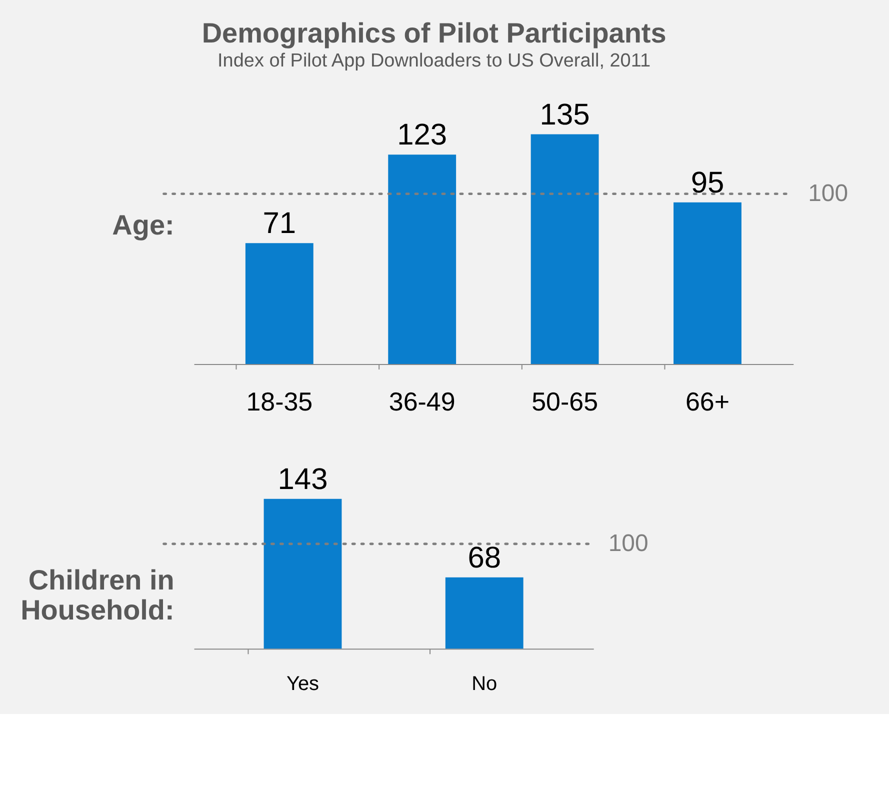  Describe the element at coordinates (303, 479) in the screenshot. I see `data-label: 143` at that location.